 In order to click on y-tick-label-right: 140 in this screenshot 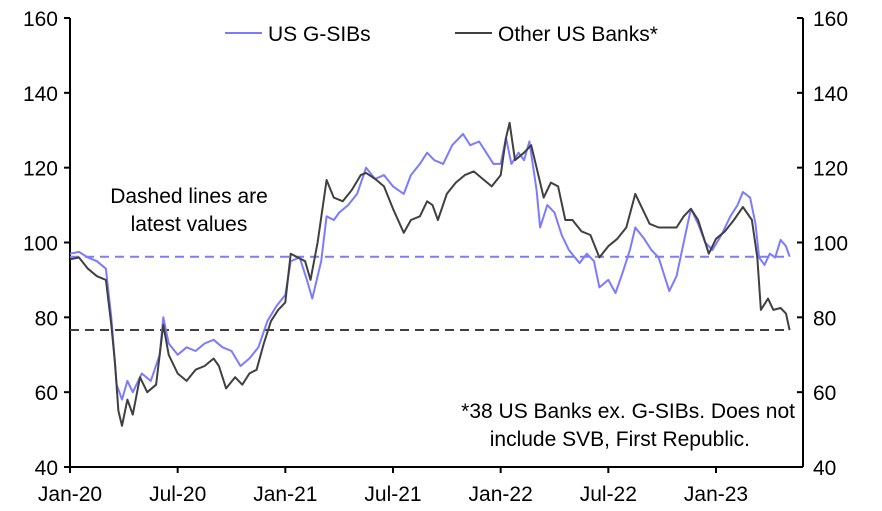, I will do `click(830, 94)`.